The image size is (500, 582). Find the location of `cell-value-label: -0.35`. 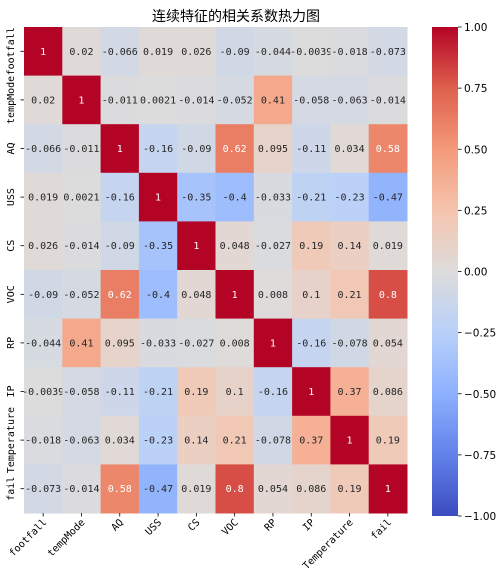

cell-value-label: -0.35 is located at coordinates (158, 246).